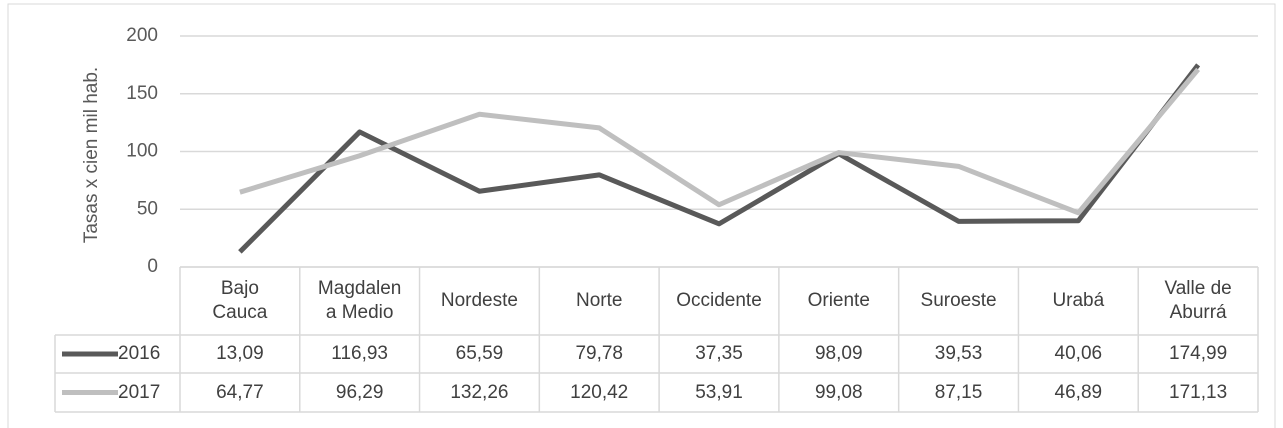 This screenshot has width=1283, height=428. I want to click on data-label: 40,06, so click(1078, 353).